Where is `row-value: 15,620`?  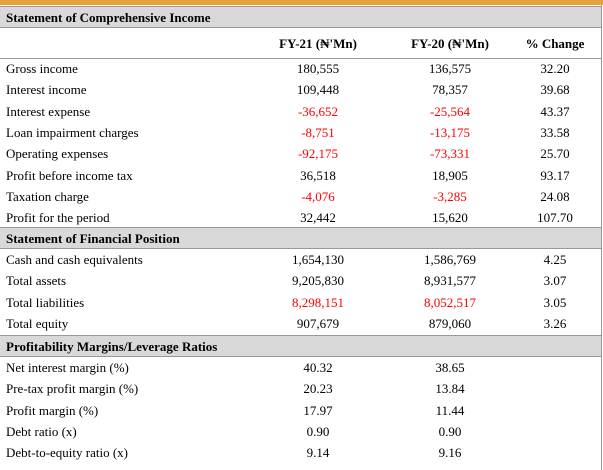 row-value: 15,620 is located at coordinates (450, 218).